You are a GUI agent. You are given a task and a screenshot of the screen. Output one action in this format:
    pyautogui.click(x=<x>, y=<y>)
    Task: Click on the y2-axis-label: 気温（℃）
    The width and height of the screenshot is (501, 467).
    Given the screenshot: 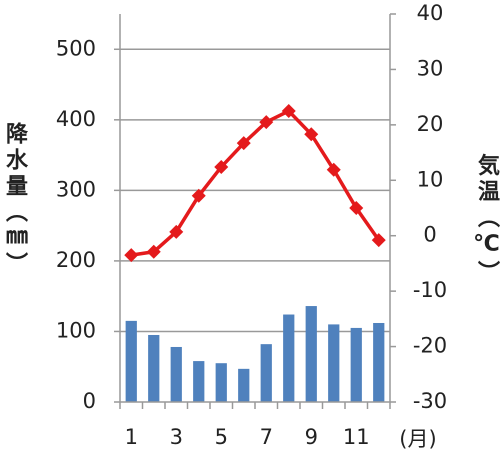 What is the action you would take?
    pyautogui.click(x=486, y=220)
    